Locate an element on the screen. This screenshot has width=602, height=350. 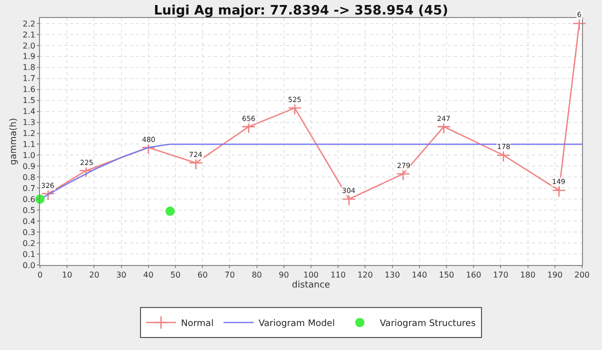
x-tick-label: 50 is located at coordinates (175, 275).